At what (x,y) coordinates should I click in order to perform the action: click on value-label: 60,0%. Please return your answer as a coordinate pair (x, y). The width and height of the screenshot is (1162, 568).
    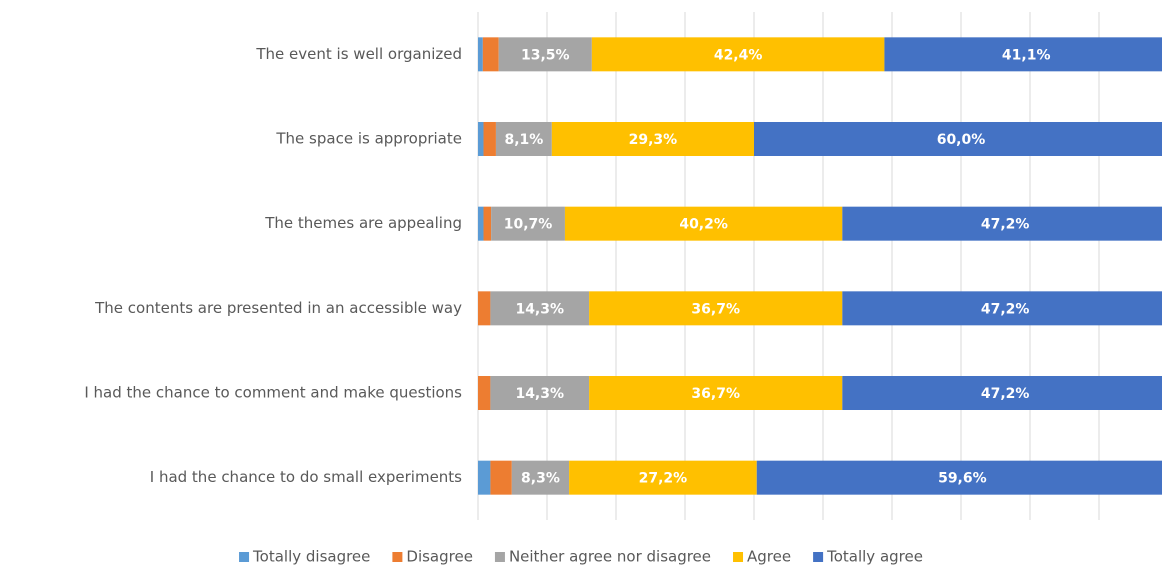
    Looking at the image, I should click on (961, 140).